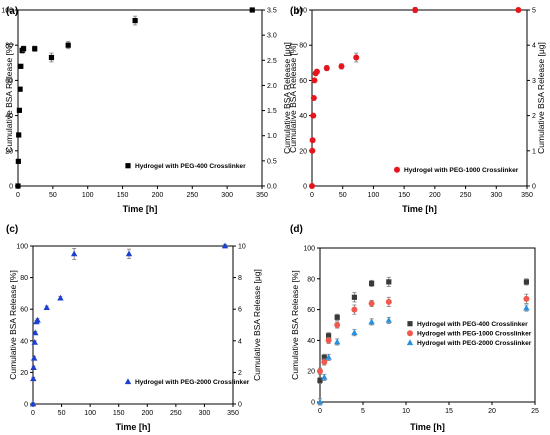 The image size is (550, 435). Describe the element at coordinates (535, 411) in the screenshot. I see `x-tick-label: 25` at that location.